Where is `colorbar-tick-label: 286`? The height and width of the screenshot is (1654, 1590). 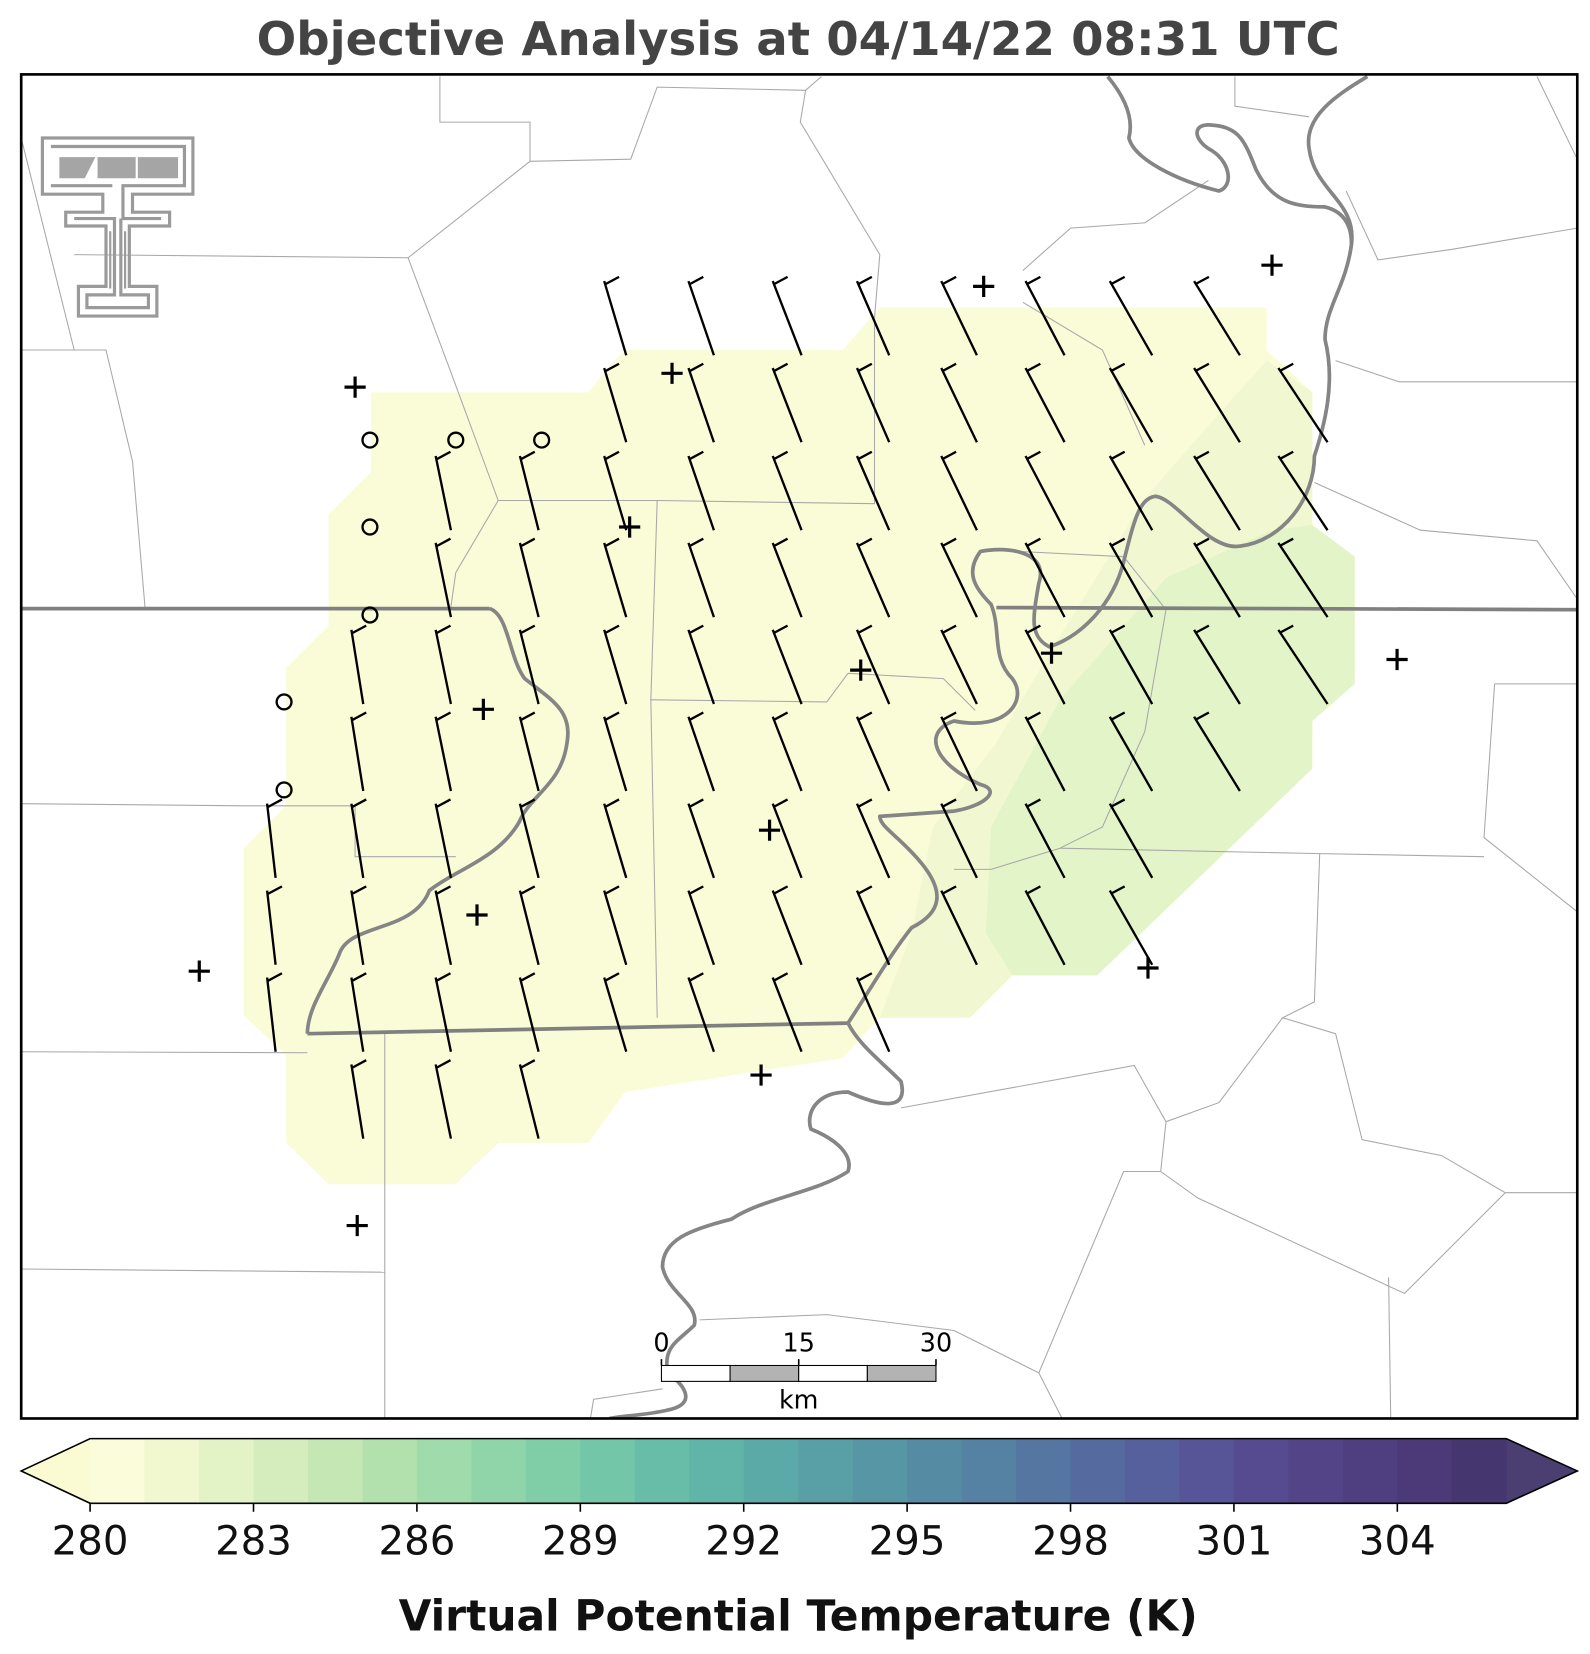
colorbar-tick-label: 286 is located at coordinates (416, 1542).